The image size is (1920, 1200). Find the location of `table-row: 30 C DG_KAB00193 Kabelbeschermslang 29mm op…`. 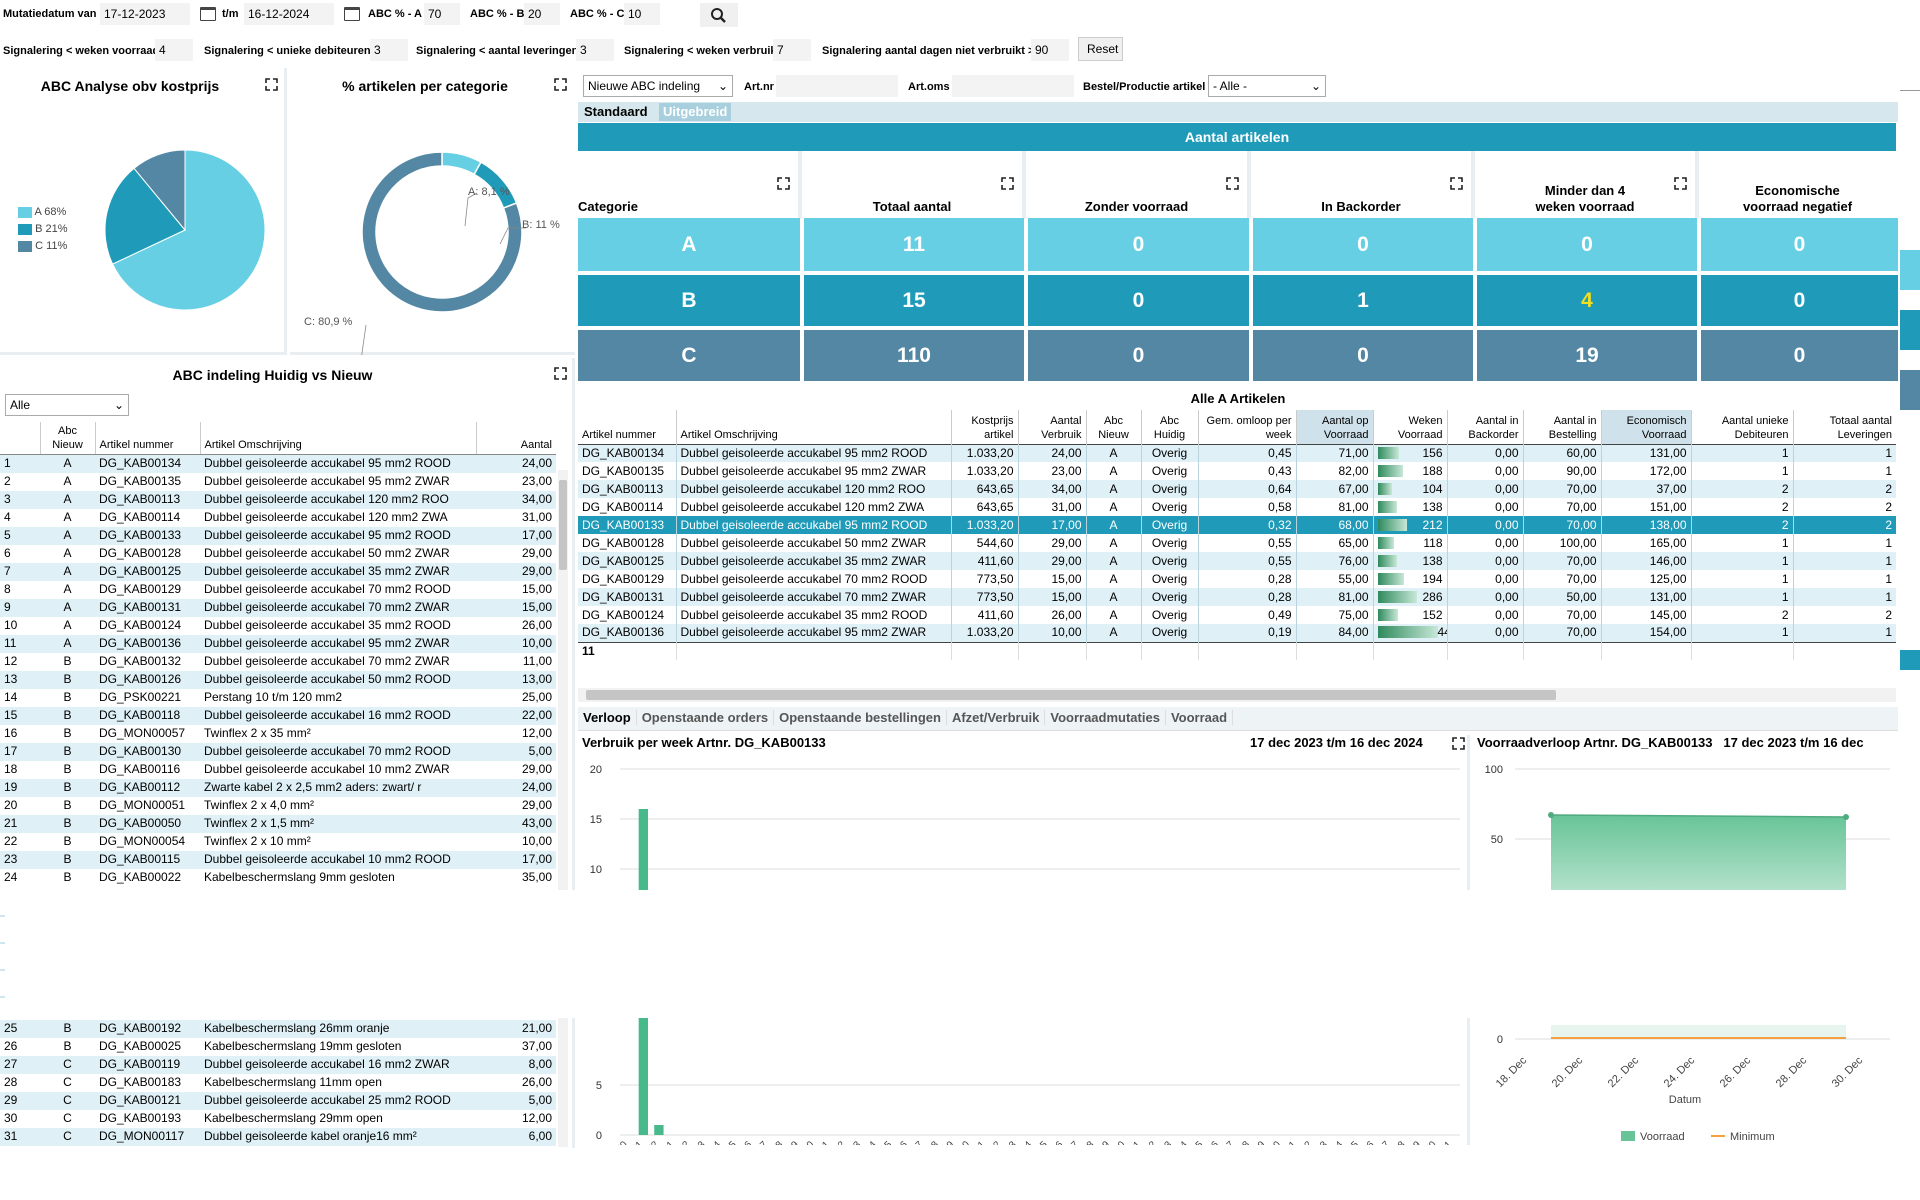

table-row: 30 C DG_KAB00193 Kabelbeschermslang 29mm op… is located at coordinates (278, 1118).